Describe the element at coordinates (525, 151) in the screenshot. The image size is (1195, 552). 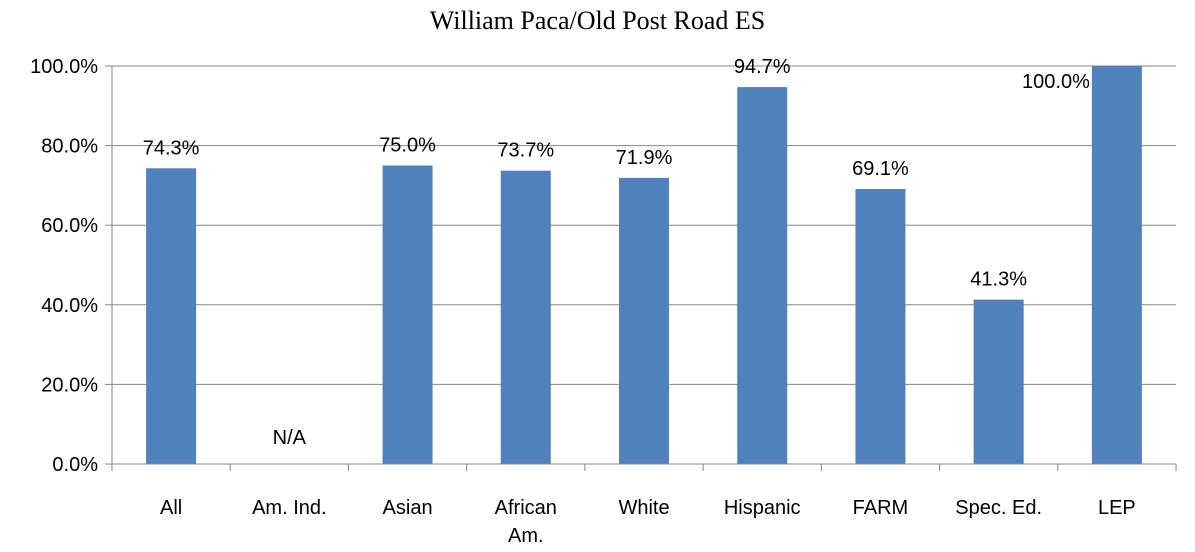
I see `data-label: 73.7%` at that location.